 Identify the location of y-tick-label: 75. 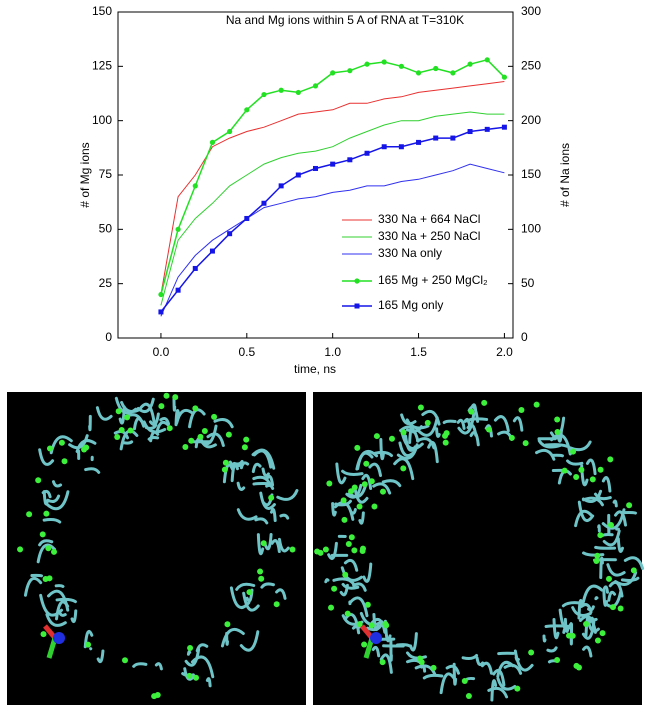
(106, 174).